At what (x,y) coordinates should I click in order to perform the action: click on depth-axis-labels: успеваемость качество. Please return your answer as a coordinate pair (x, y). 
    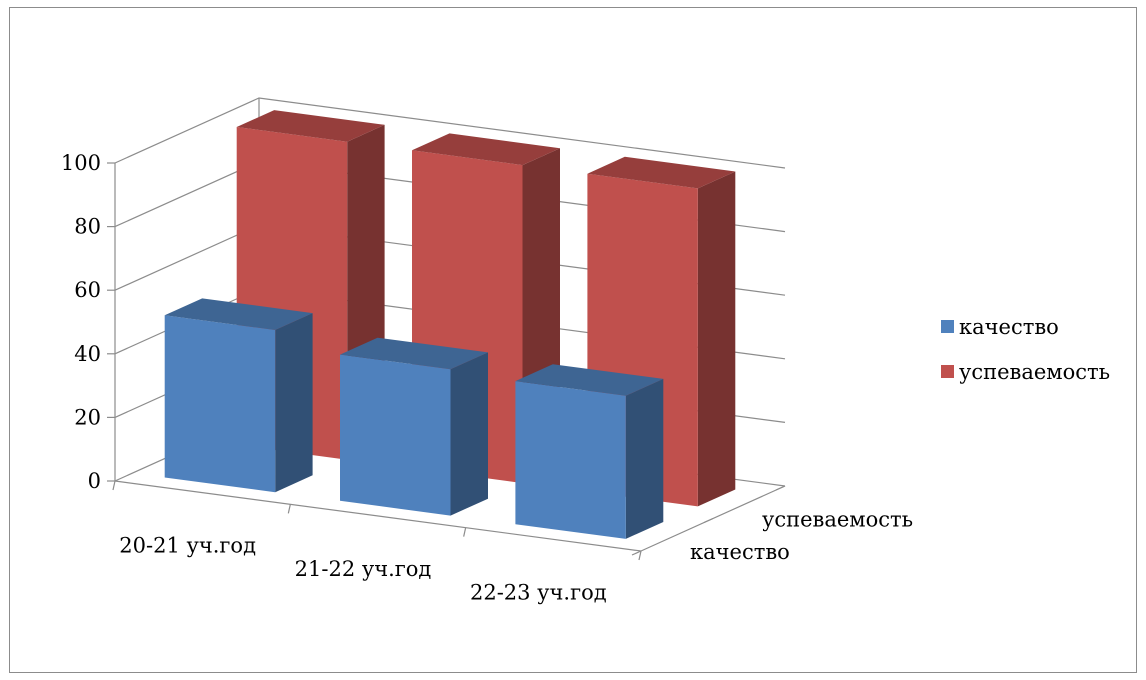
    Looking at the image, I should click on (801, 535).